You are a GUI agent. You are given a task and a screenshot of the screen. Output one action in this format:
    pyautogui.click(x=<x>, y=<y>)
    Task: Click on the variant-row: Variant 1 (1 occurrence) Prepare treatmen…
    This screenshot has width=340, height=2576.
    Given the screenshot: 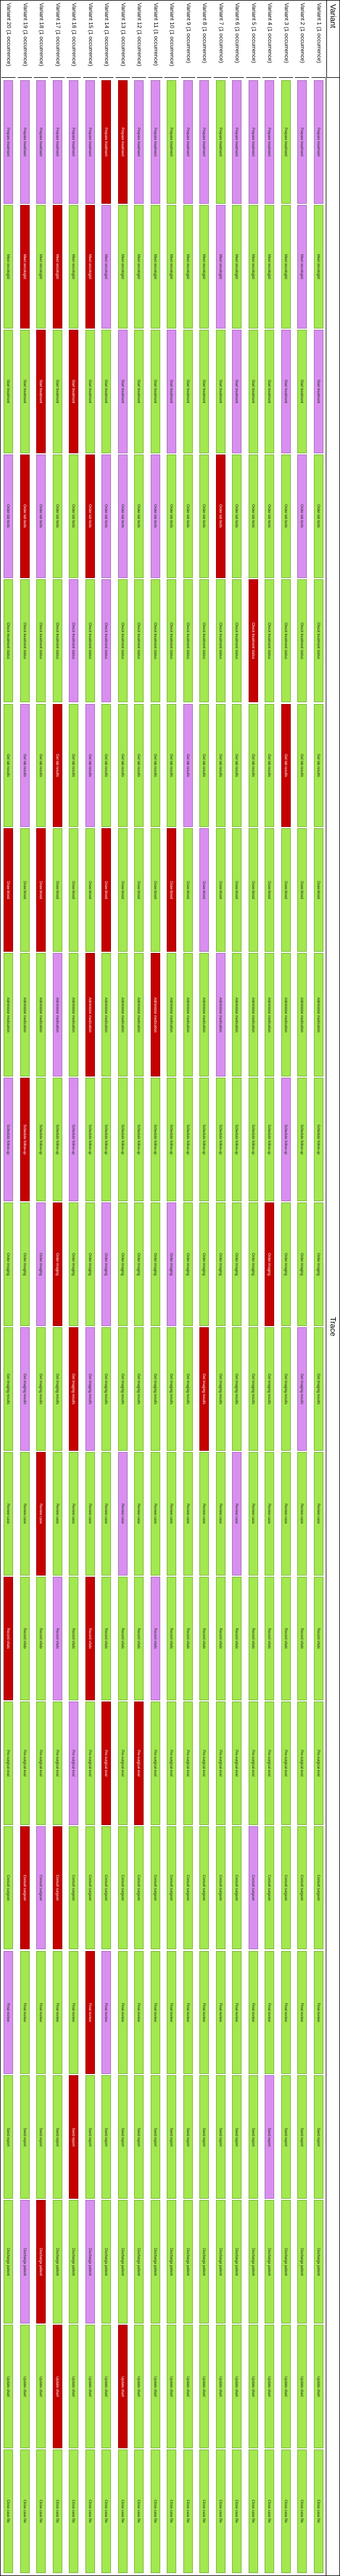 What is the action you would take?
    pyautogui.click(x=319, y=1288)
    